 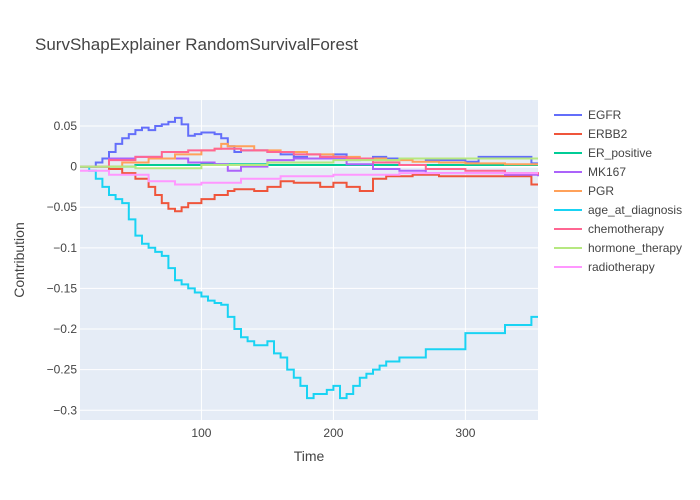 I want to click on x-tick-labels: 100 200 300, so click(x=333, y=433).